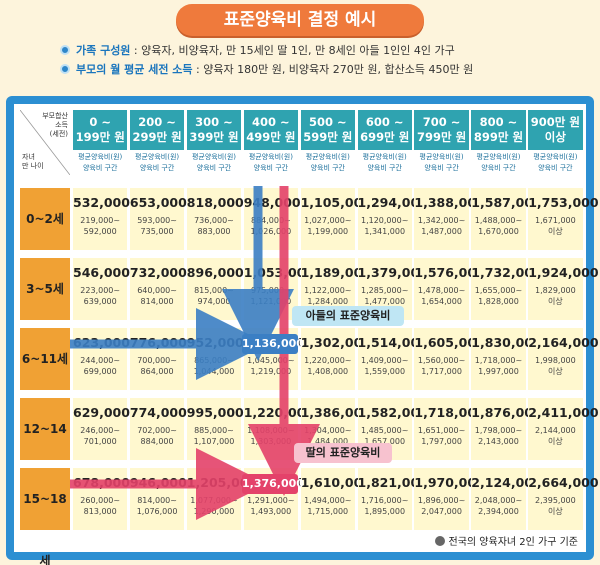 The width and height of the screenshot is (600, 565). What do you see at coordinates (384, 506) in the screenshot?
I see `amount-range: 1,716,000~ 1,895,000` at bounding box center [384, 506].